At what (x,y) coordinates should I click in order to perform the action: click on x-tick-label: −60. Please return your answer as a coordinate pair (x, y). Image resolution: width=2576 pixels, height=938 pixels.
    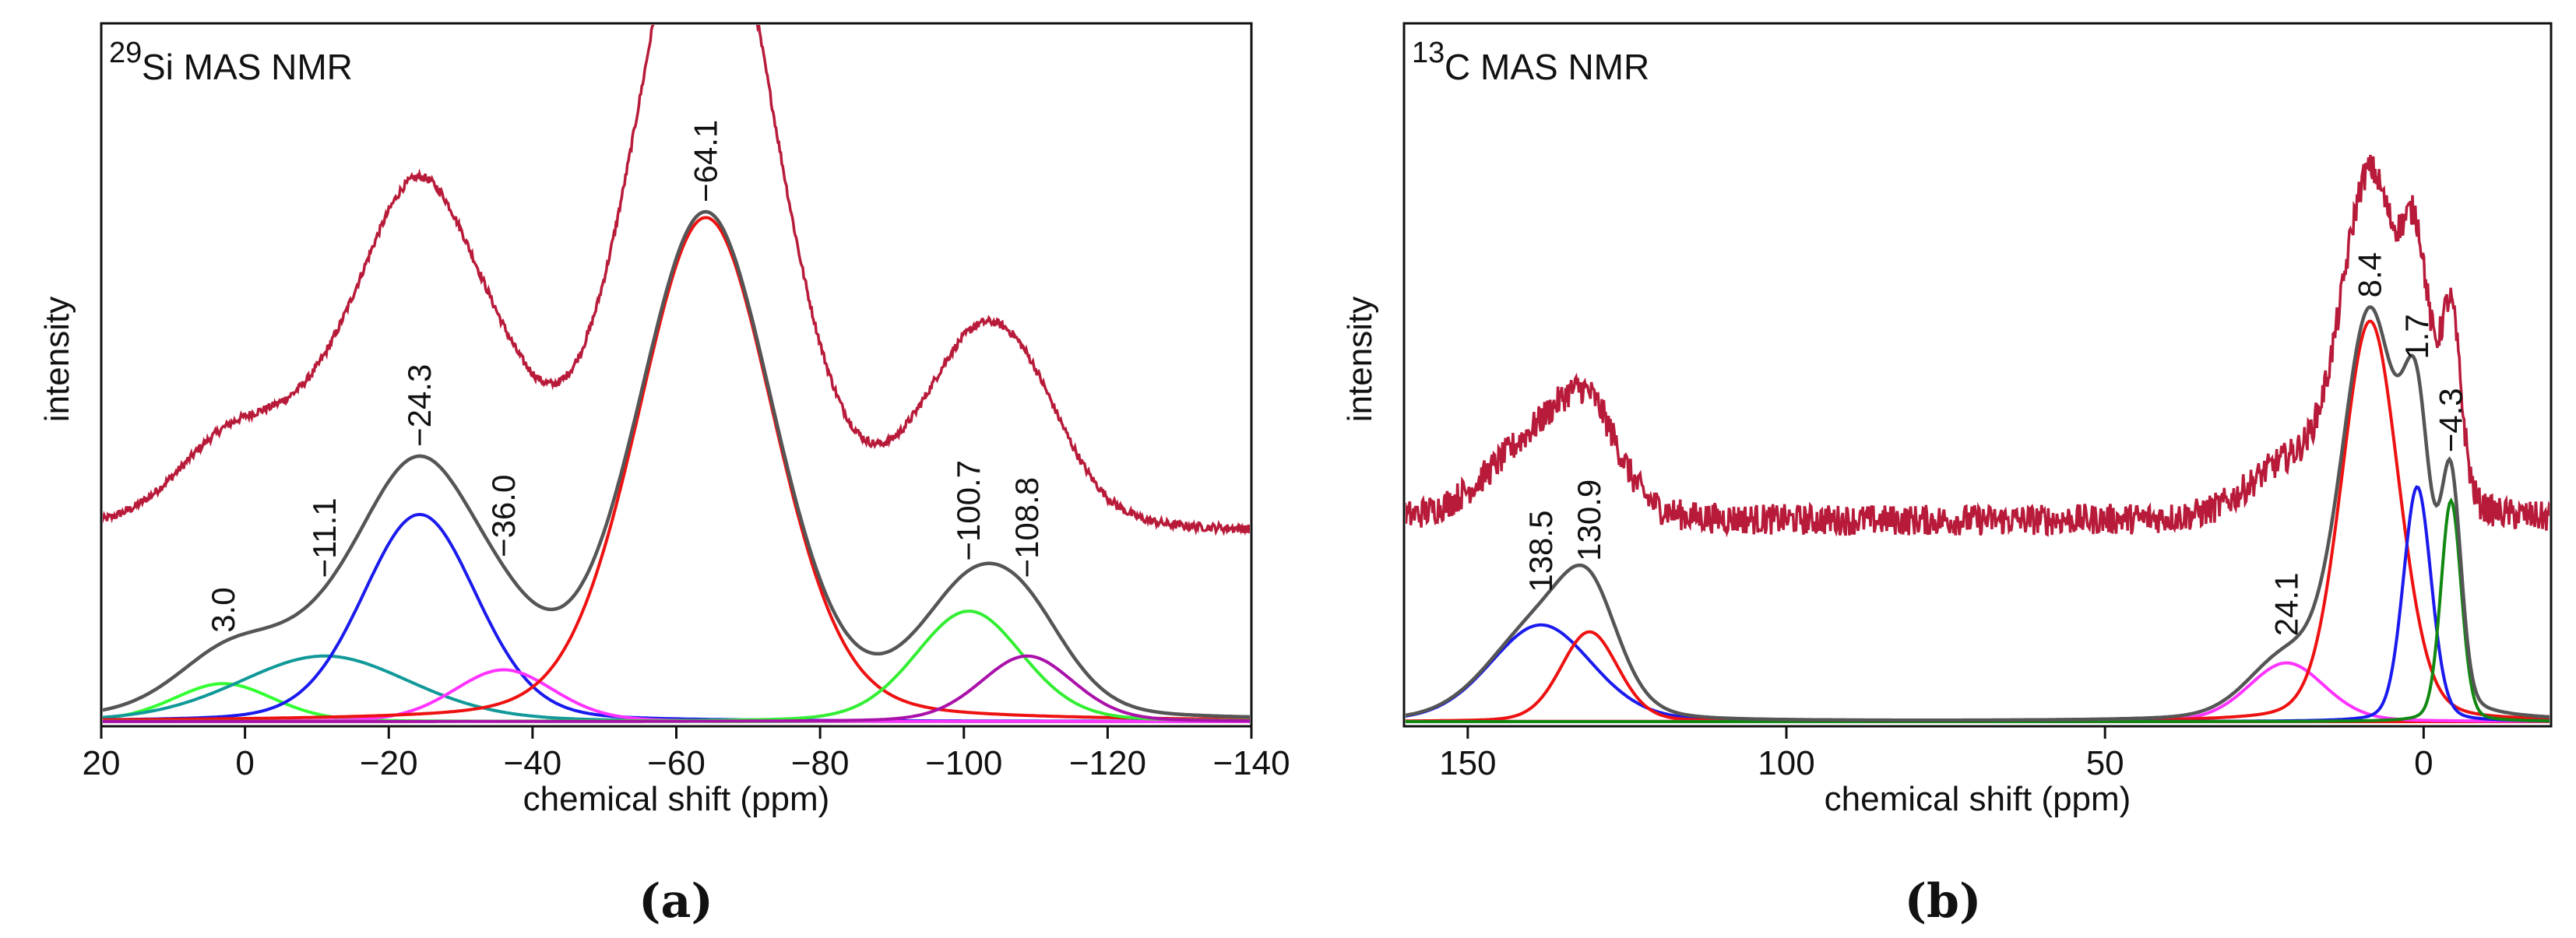
    Looking at the image, I should click on (676, 763).